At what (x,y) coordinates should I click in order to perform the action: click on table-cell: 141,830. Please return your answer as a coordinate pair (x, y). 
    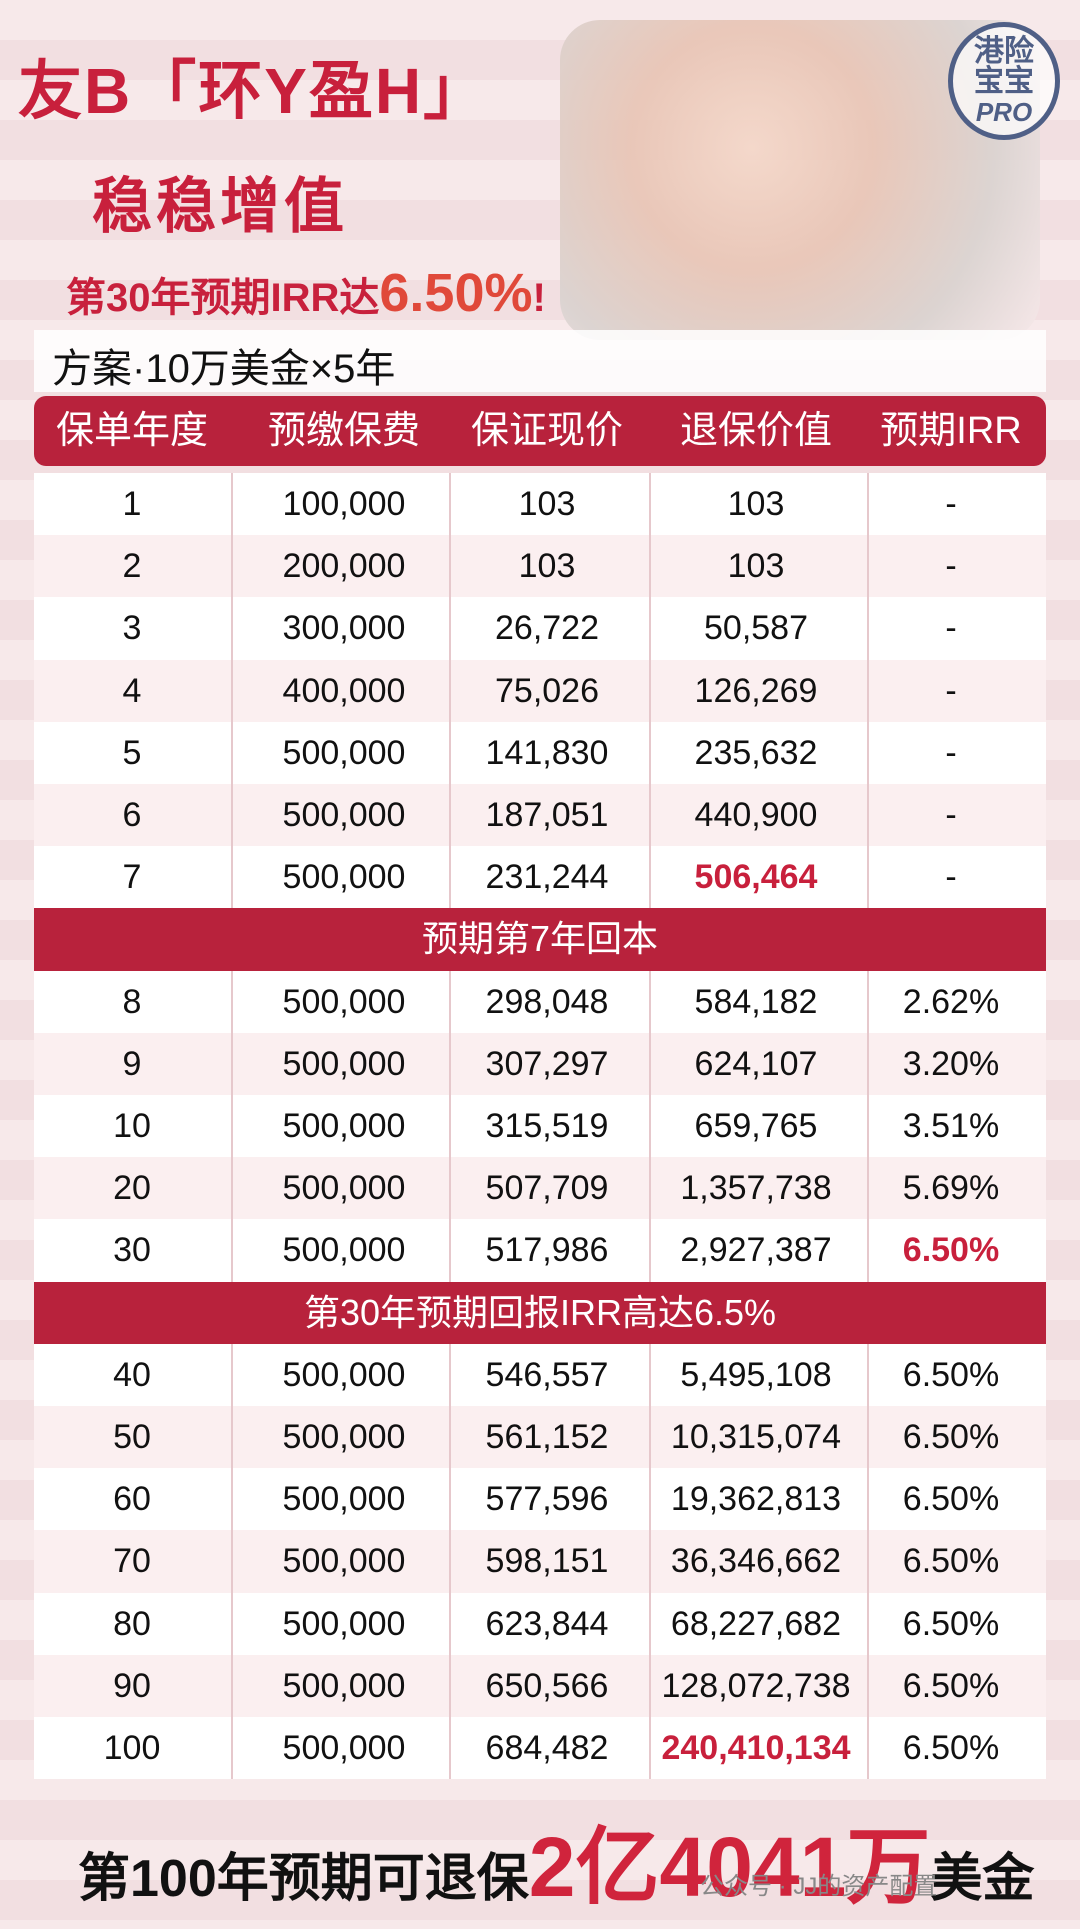
    Looking at the image, I should click on (547, 752).